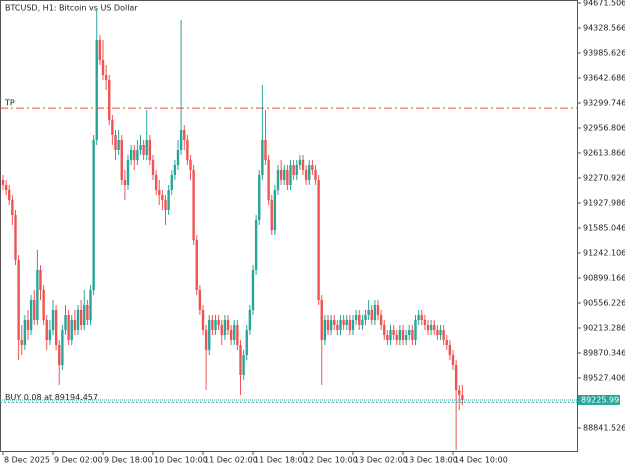  What do you see at coordinates (604, 277) in the screenshot?
I see `y-tick-label: 90899.166` at bounding box center [604, 277].